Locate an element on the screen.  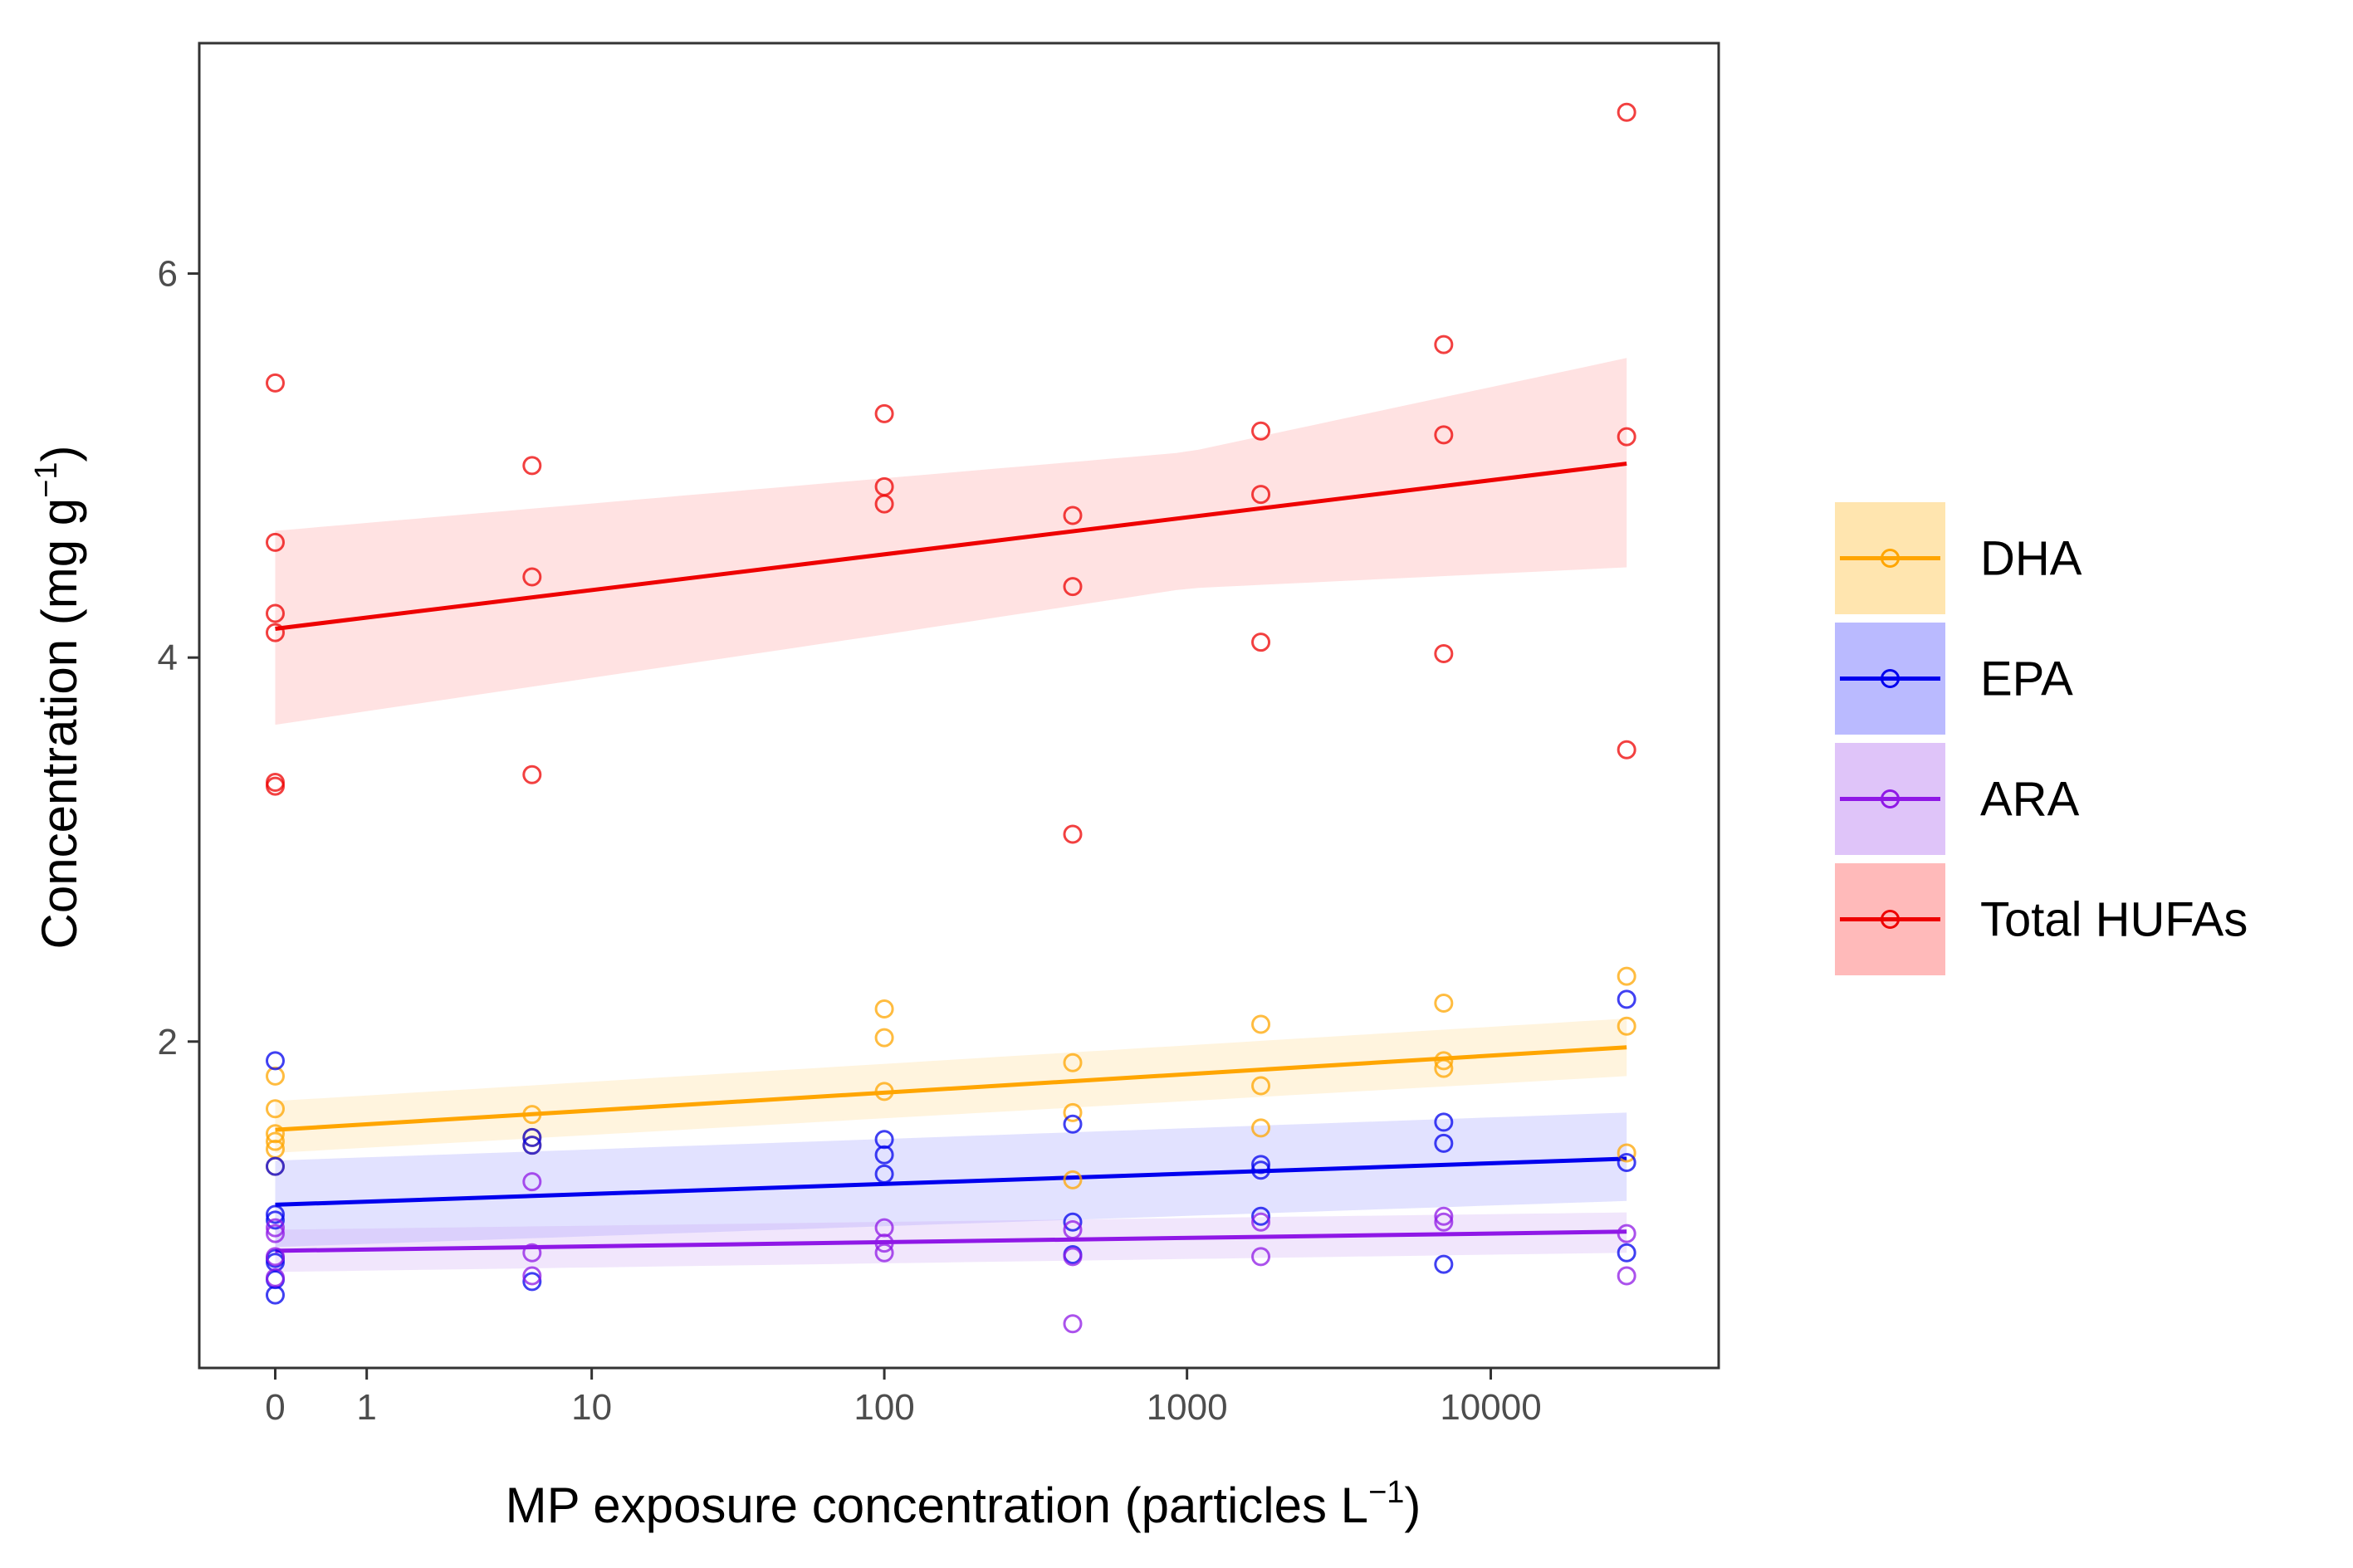
ribbon-dha is located at coordinates (951, 1086).